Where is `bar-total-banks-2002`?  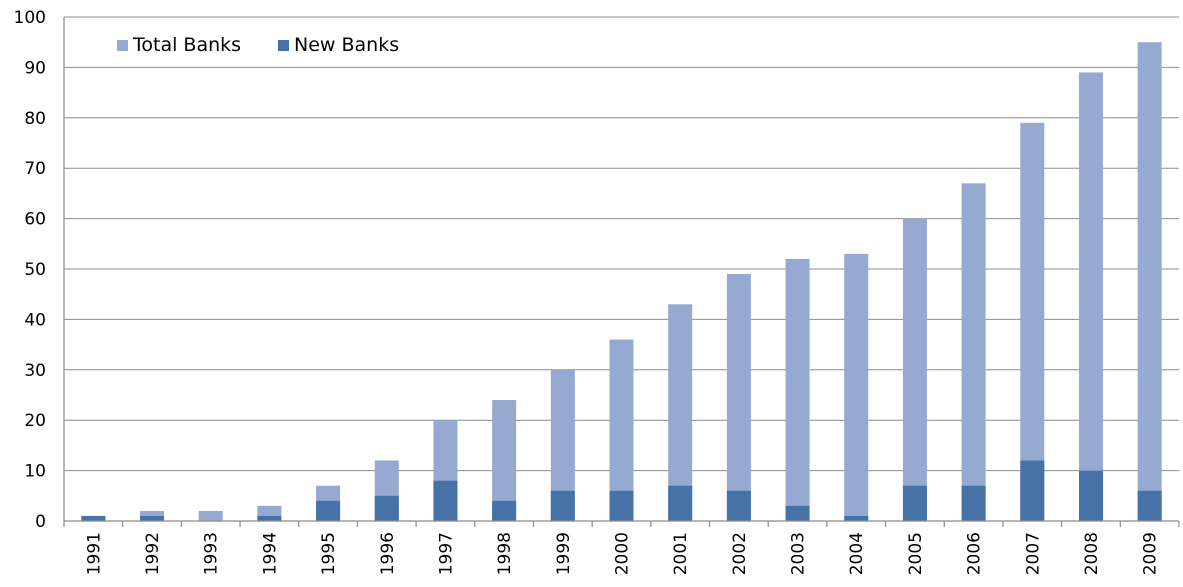
bar-total-banks-2002 is located at coordinates (738, 397).